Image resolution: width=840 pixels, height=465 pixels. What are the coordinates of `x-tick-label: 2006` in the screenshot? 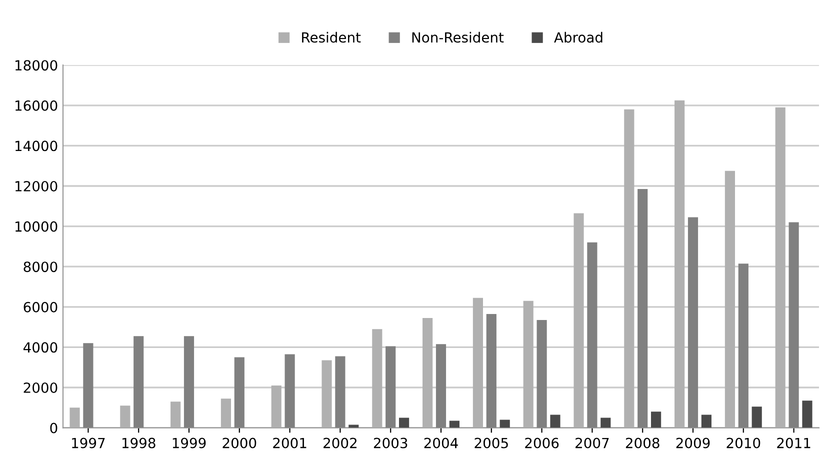 It's located at (542, 443).